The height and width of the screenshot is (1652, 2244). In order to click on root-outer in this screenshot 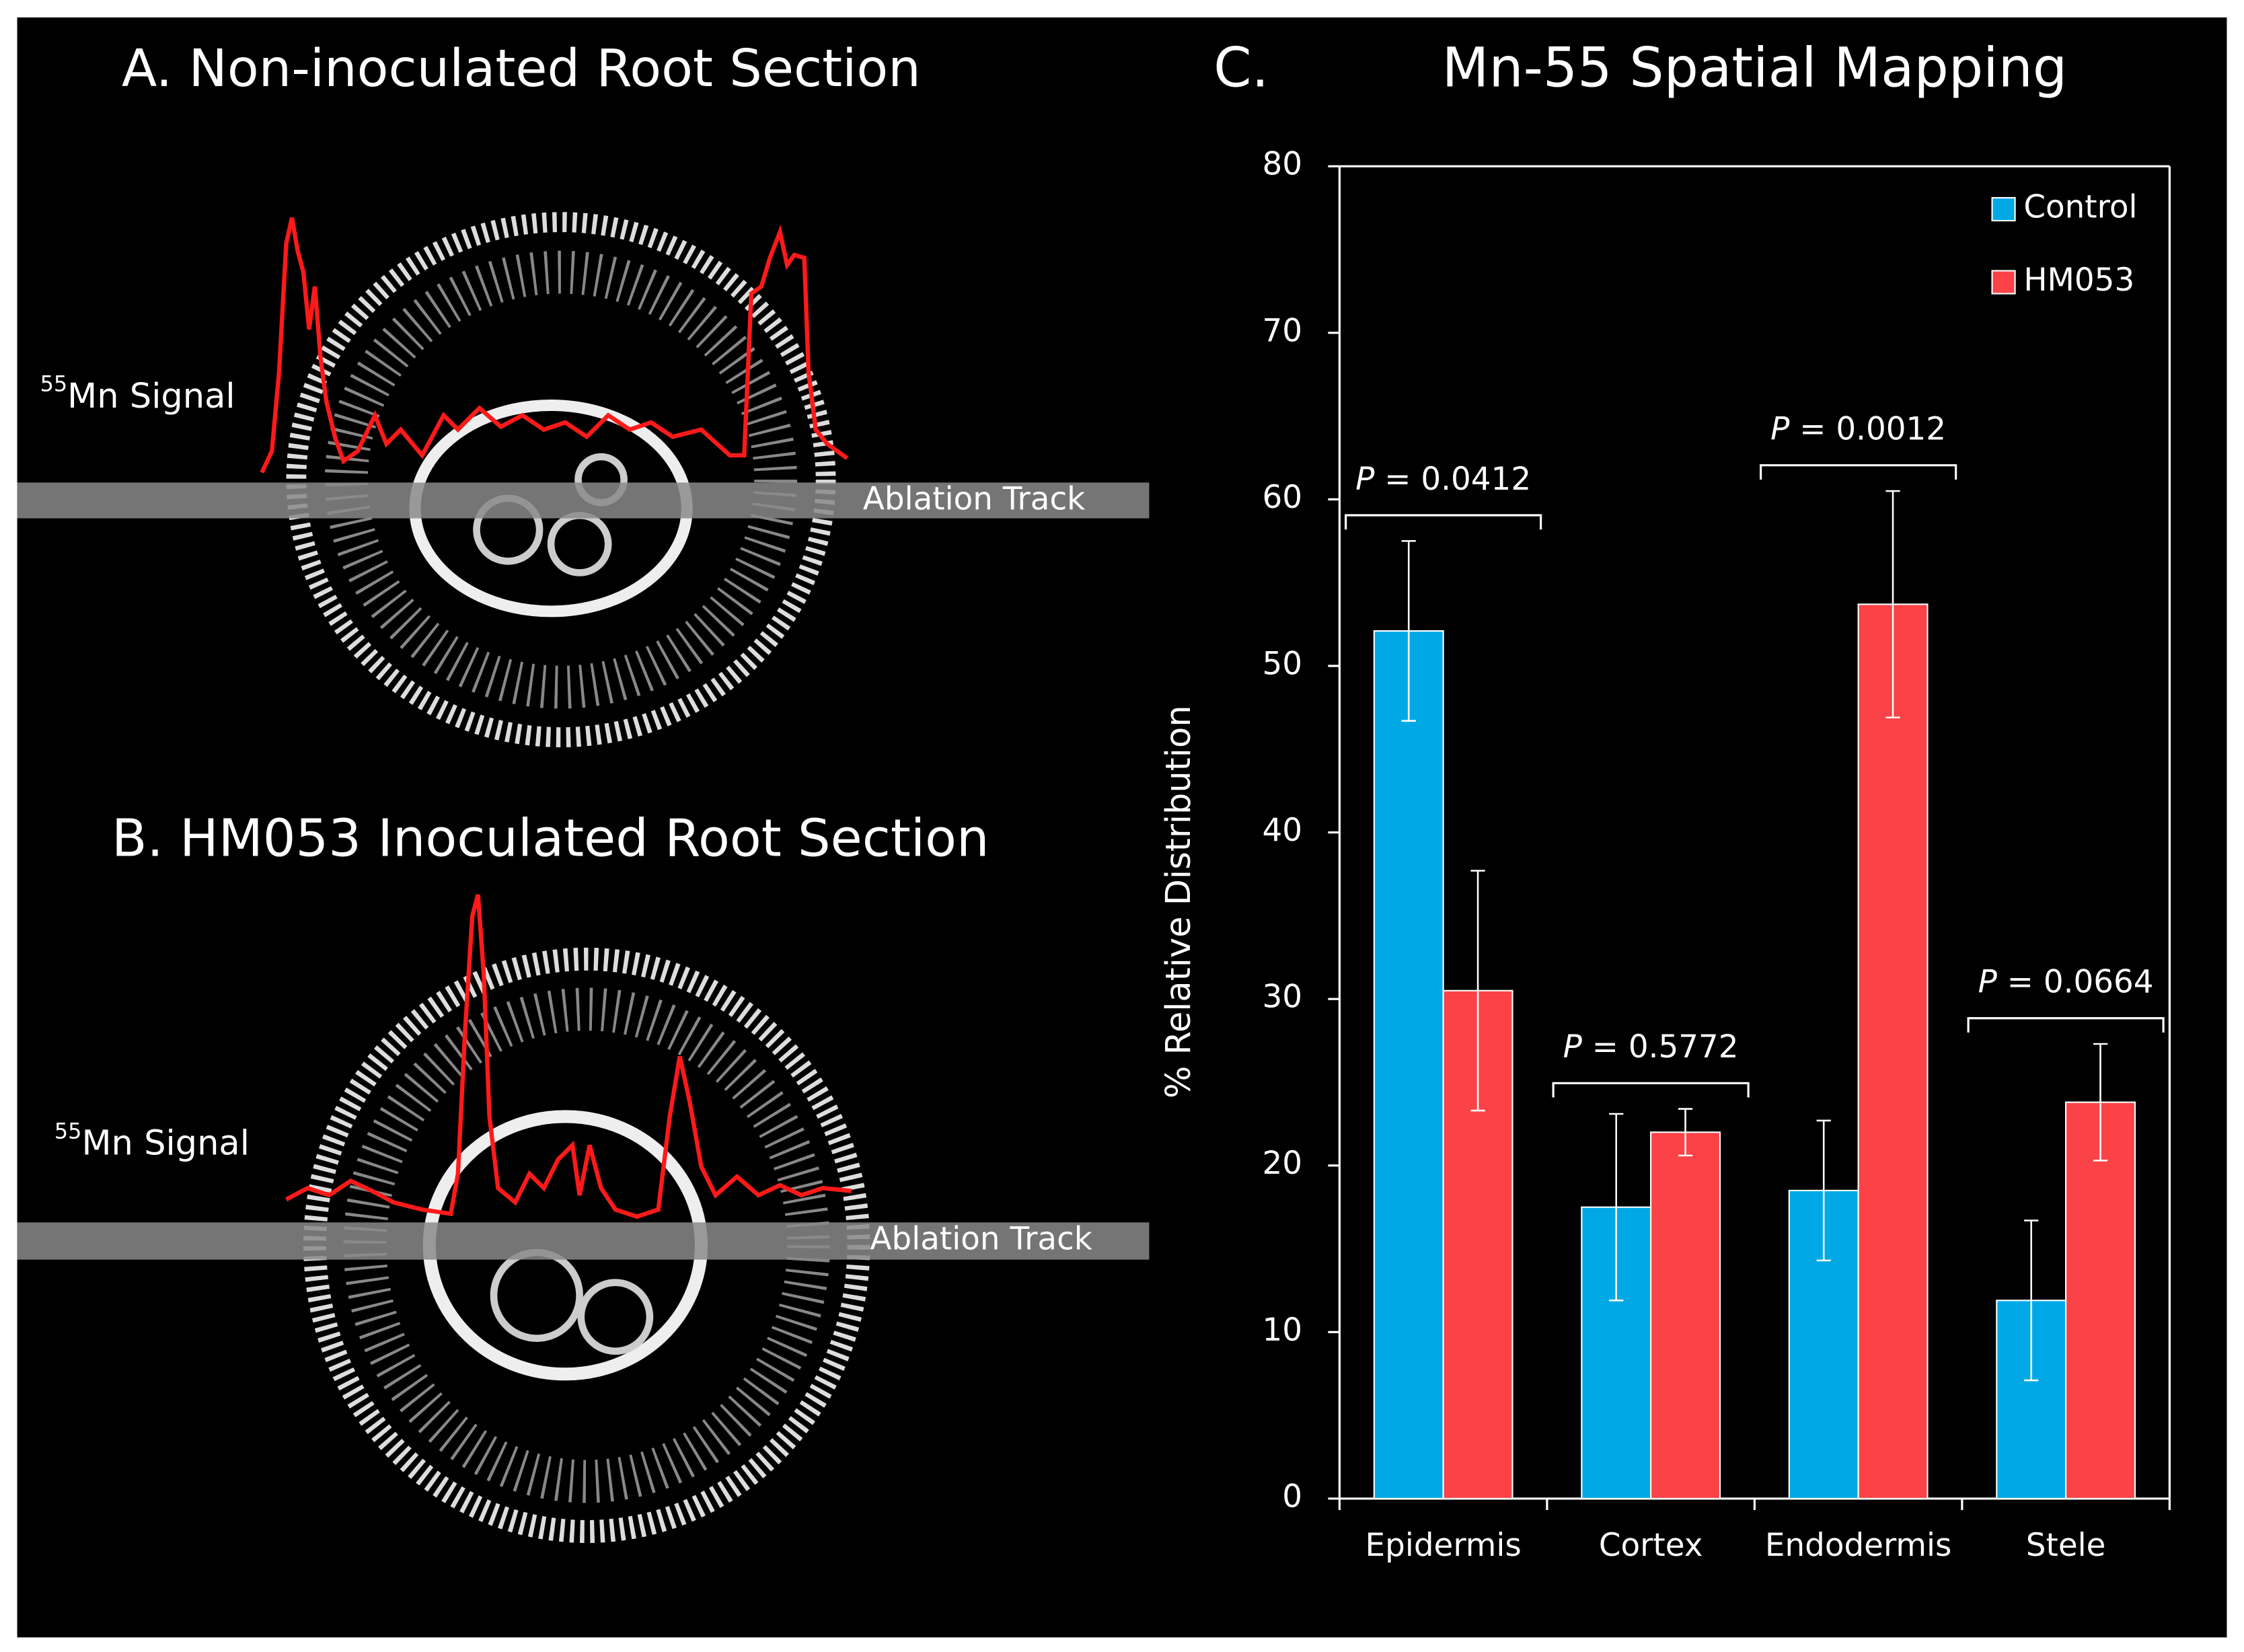, I will do `click(561, 479)`.